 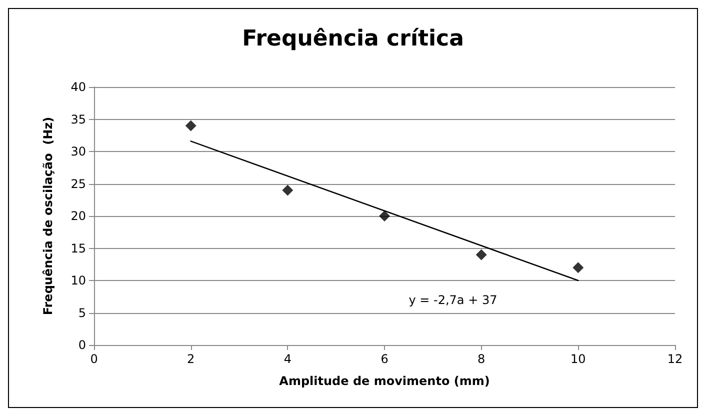 What do you see at coordinates (353, 39) in the screenshot?
I see `chart-title: Frequência crítica` at bounding box center [353, 39].